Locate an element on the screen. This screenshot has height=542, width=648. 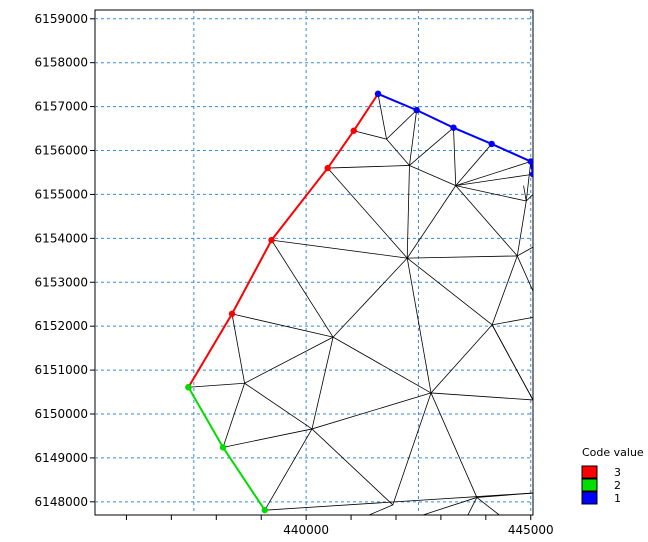
y-tick-label: 6154000 is located at coordinates (61, 238).